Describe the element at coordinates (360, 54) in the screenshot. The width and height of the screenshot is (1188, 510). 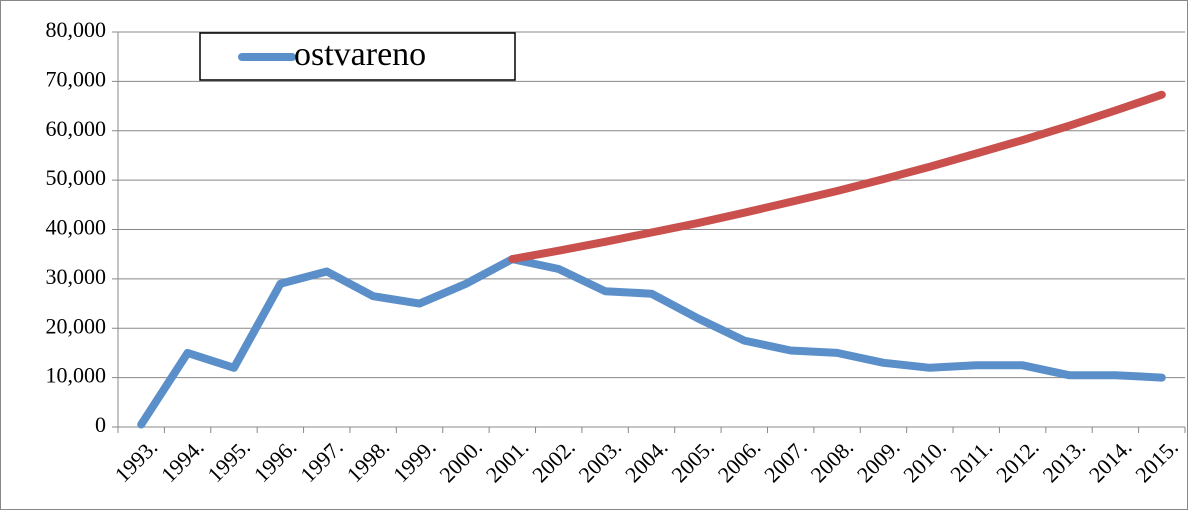
I see `legend-label: ostvareno` at that location.